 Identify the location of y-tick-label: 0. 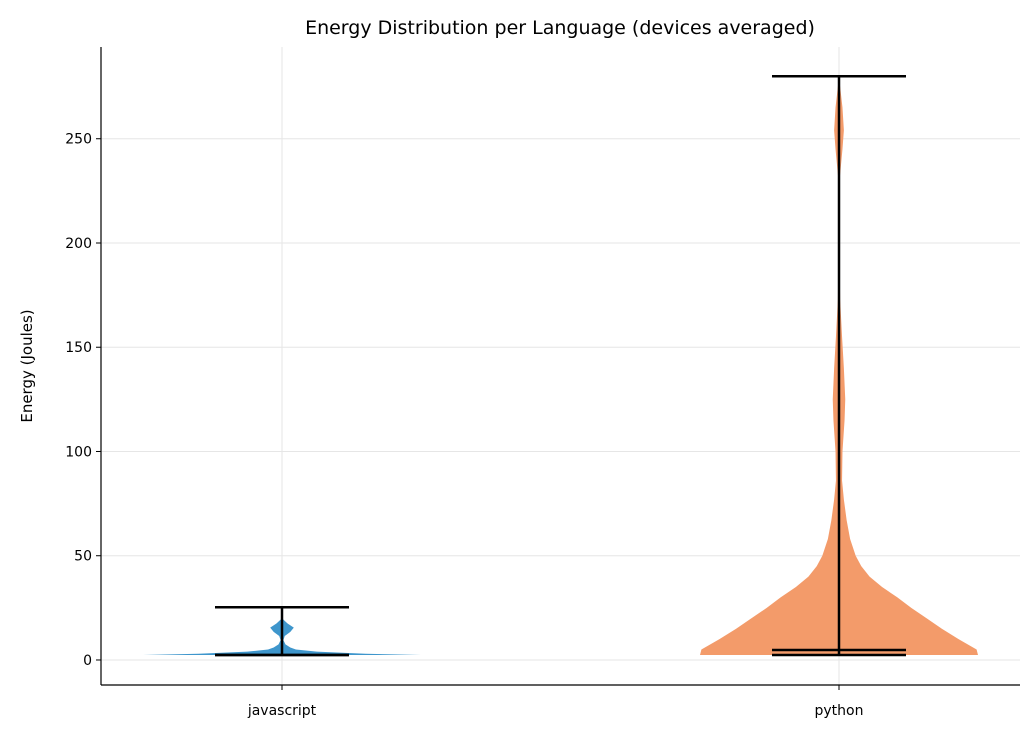
(87, 661).